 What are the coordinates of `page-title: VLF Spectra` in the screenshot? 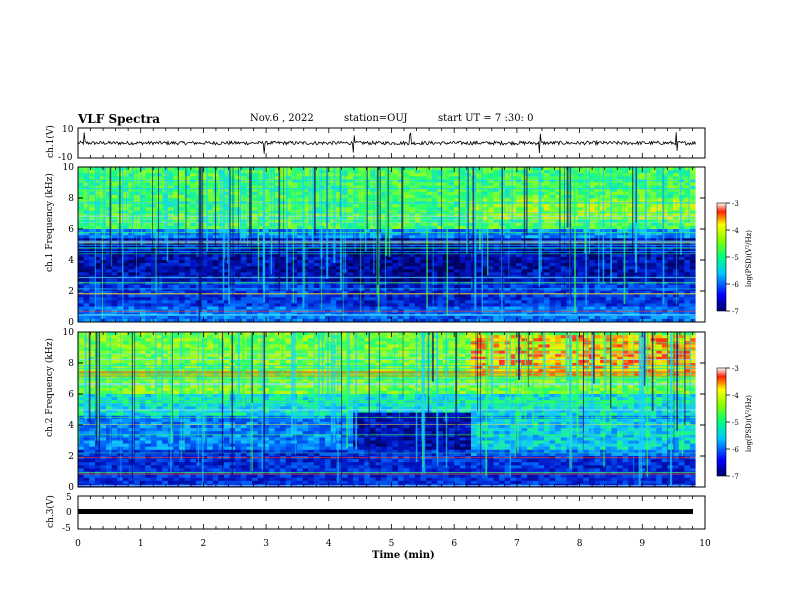 It's located at (119, 119).